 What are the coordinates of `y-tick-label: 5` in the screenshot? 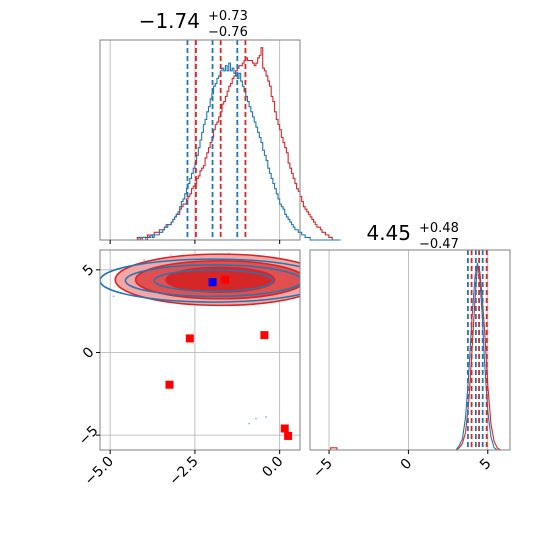 It's located at (89, 271).